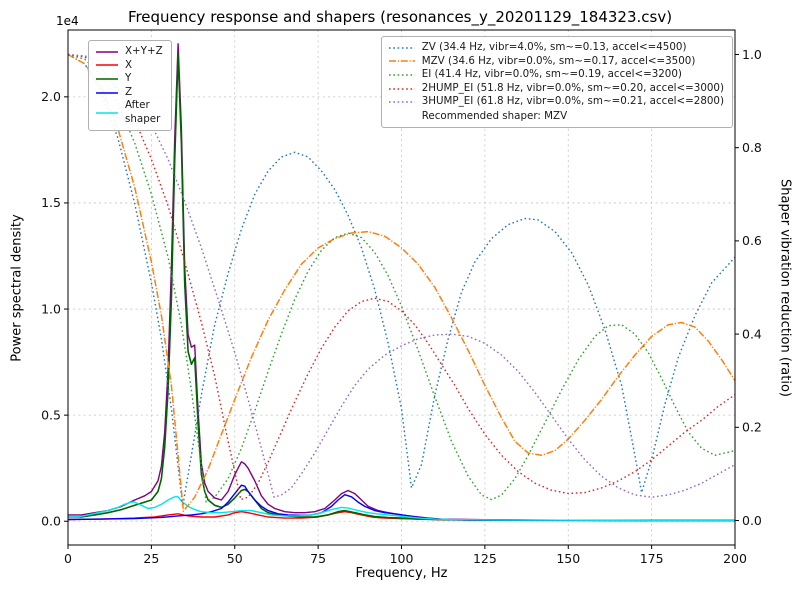 This screenshot has width=800, height=600. I want to click on x-tick-label: 100, so click(402, 558).